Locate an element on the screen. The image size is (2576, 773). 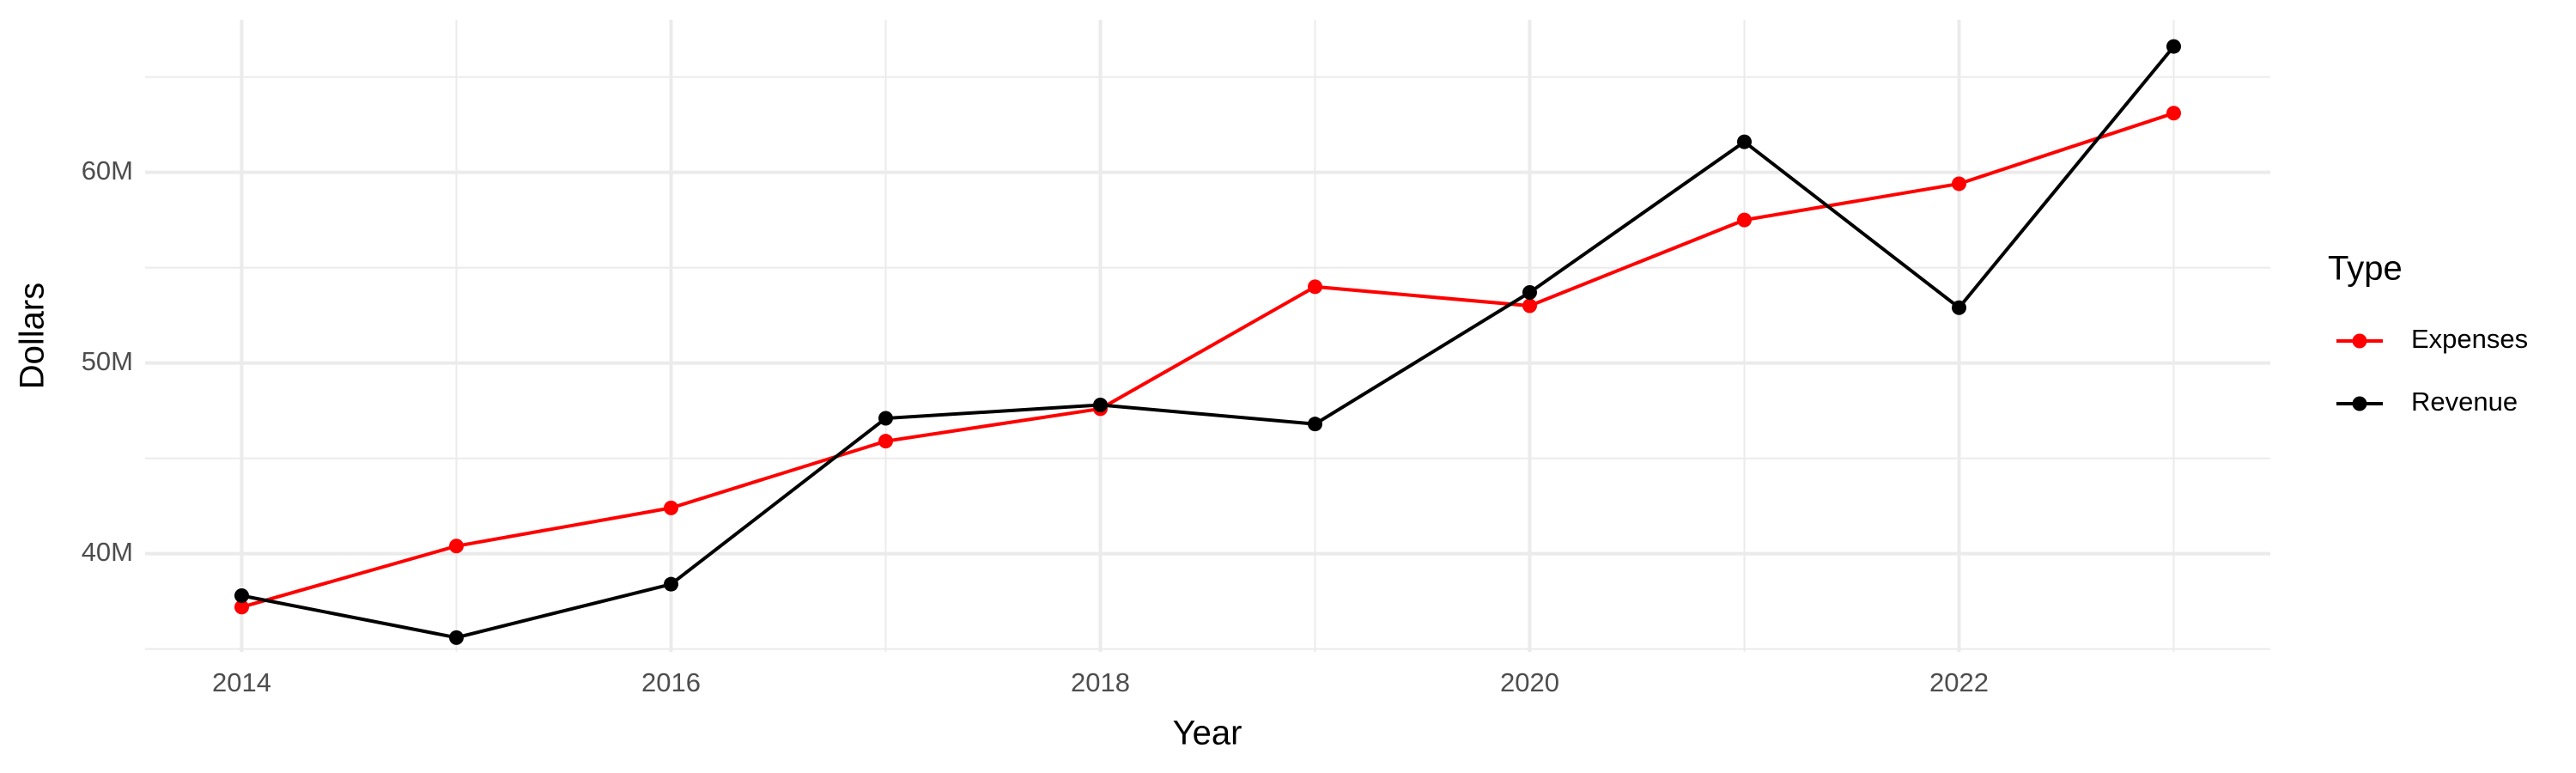
y-tick-label: 60M is located at coordinates (107, 170).